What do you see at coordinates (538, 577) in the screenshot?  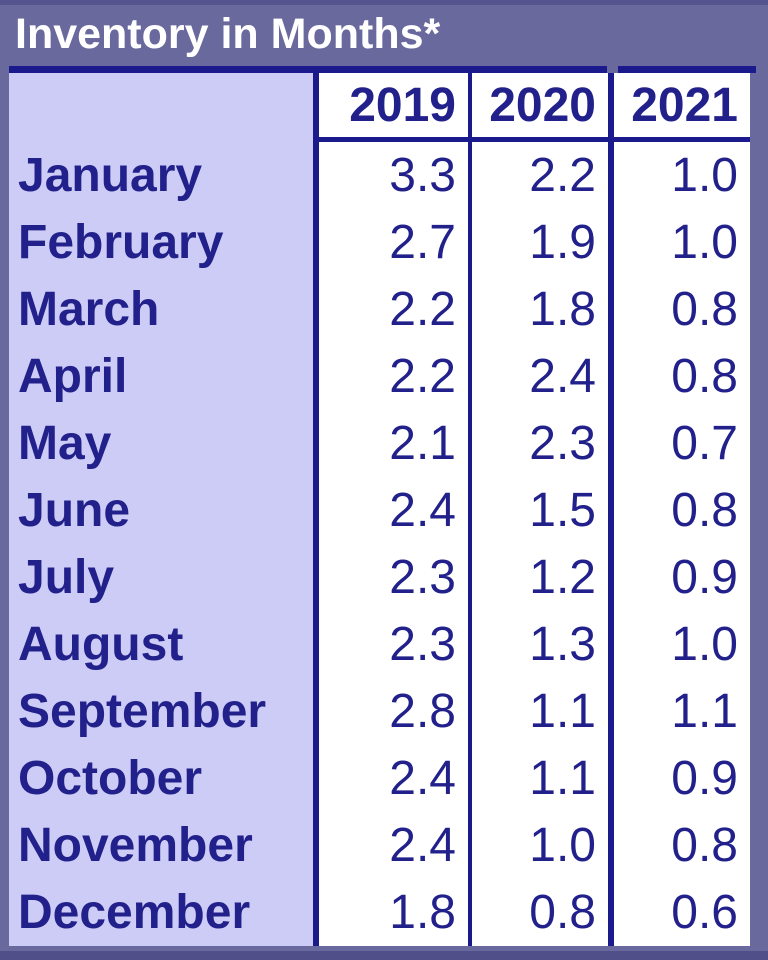 I see `value-july-2020: 1.2` at bounding box center [538, 577].